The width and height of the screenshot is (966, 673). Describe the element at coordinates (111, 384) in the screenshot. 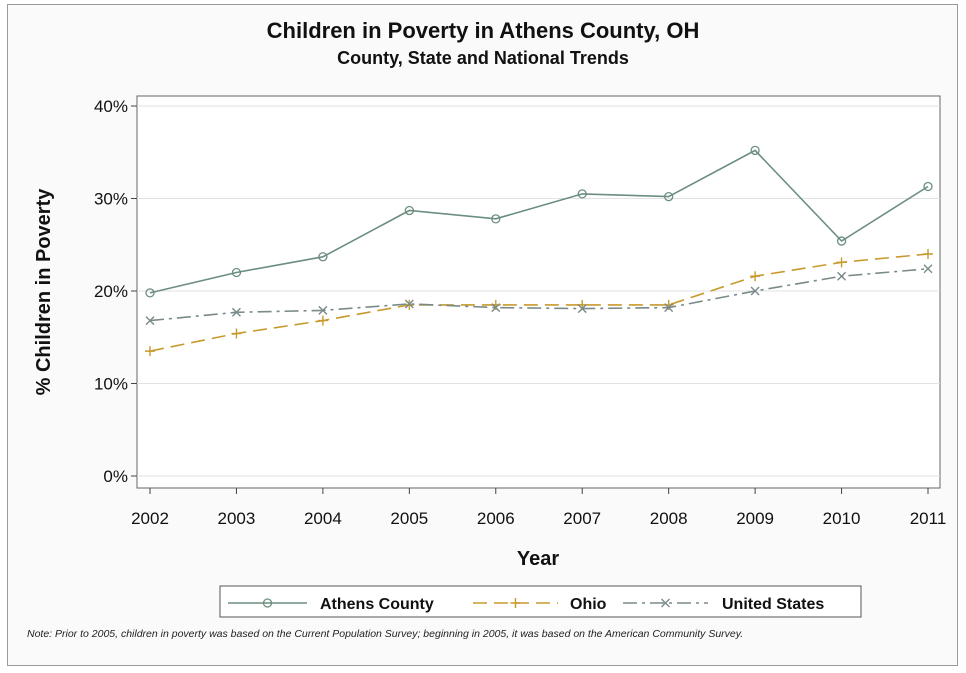

I see `y-tick-label: 10%` at that location.